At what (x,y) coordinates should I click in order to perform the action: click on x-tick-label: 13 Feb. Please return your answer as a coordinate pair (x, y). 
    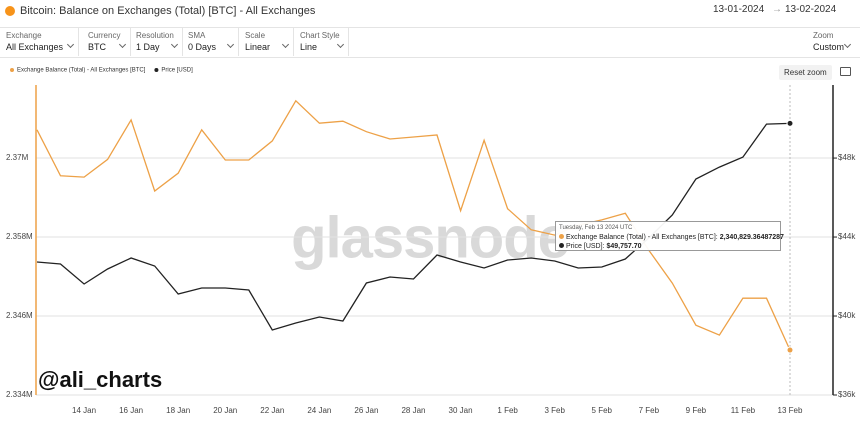
    Looking at the image, I should click on (790, 410).